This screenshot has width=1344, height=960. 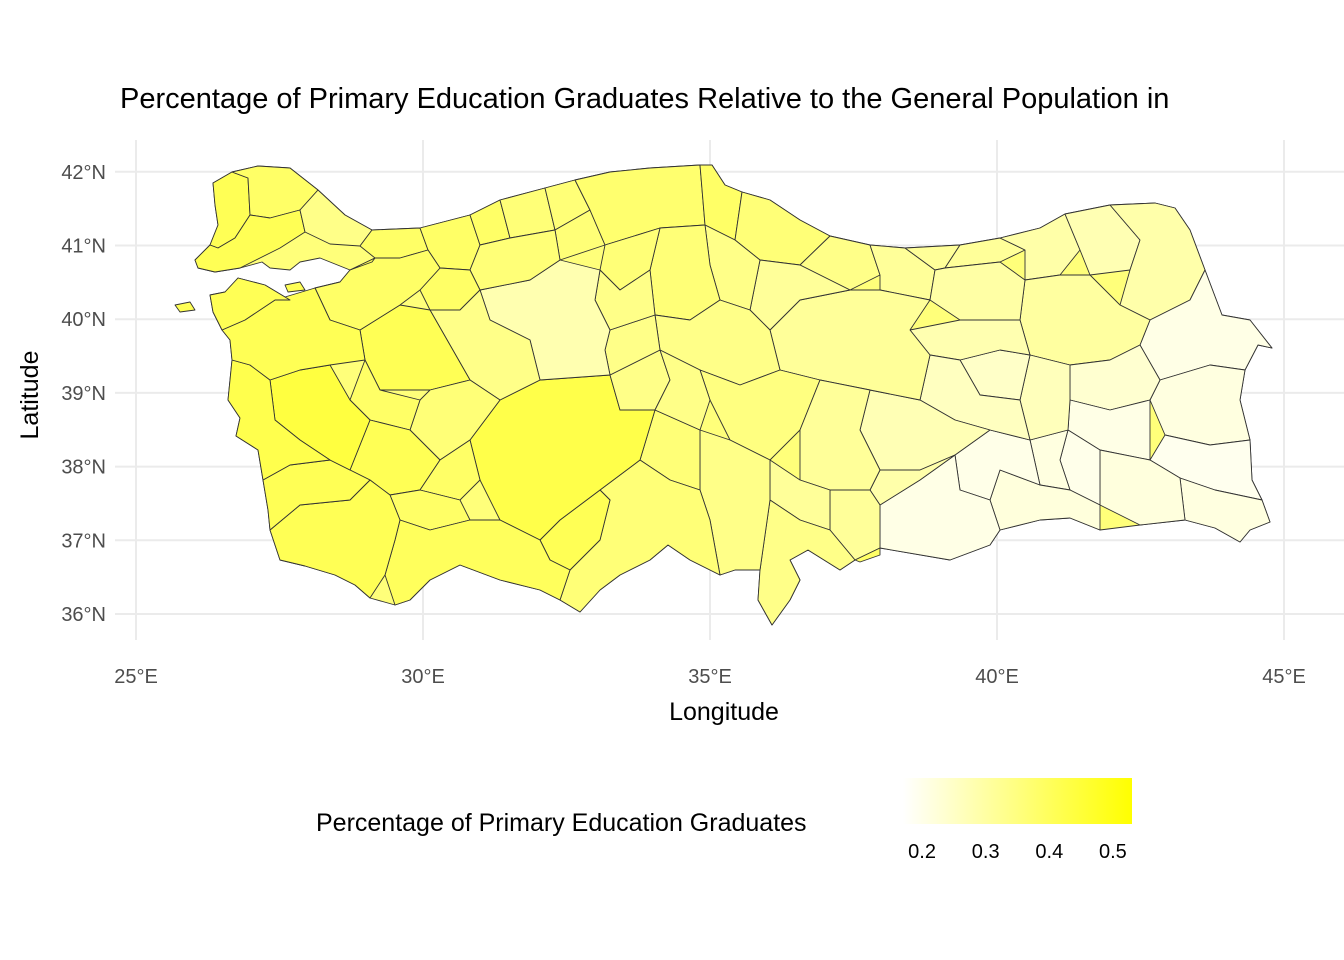 What do you see at coordinates (1017, 852) in the screenshot?
I see `legend-ticks: 0.2 0.3 0.4 0.5` at bounding box center [1017, 852].